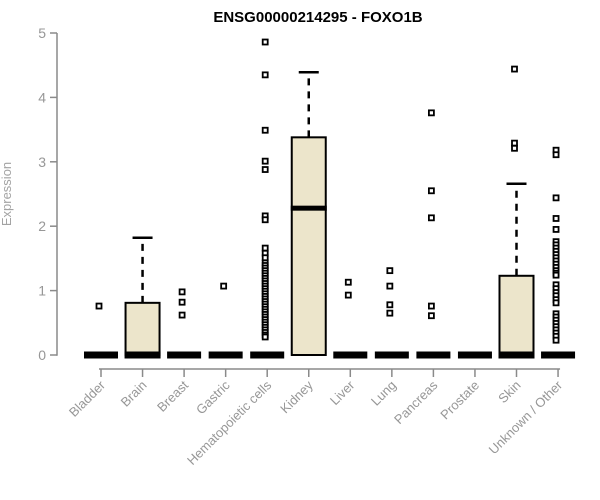  Describe the element at coordinates (42, 33) in the screenshot. I see `y-tick-label: 5` at that location.